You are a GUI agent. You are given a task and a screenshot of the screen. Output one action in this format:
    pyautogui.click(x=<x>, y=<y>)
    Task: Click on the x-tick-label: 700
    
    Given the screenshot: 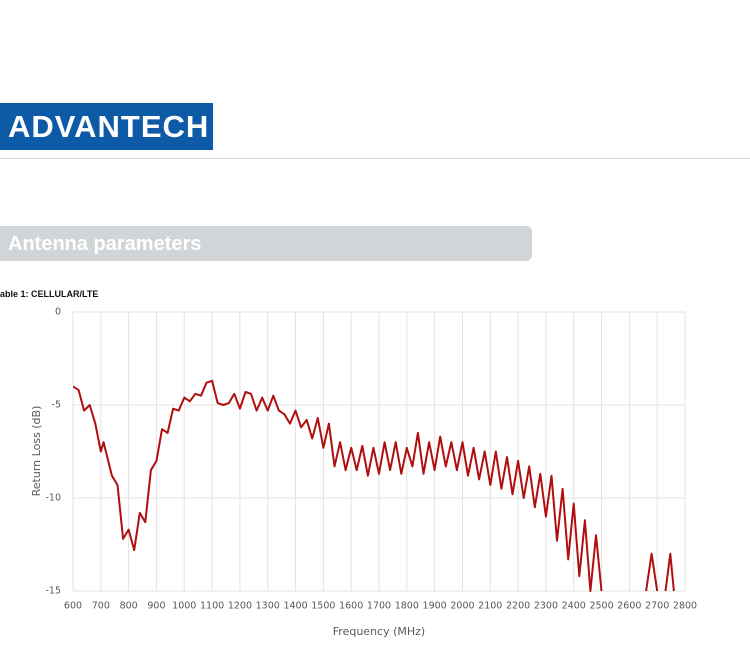 What is the action you would take?
    pyautogui.click(x=101, y=606)
    